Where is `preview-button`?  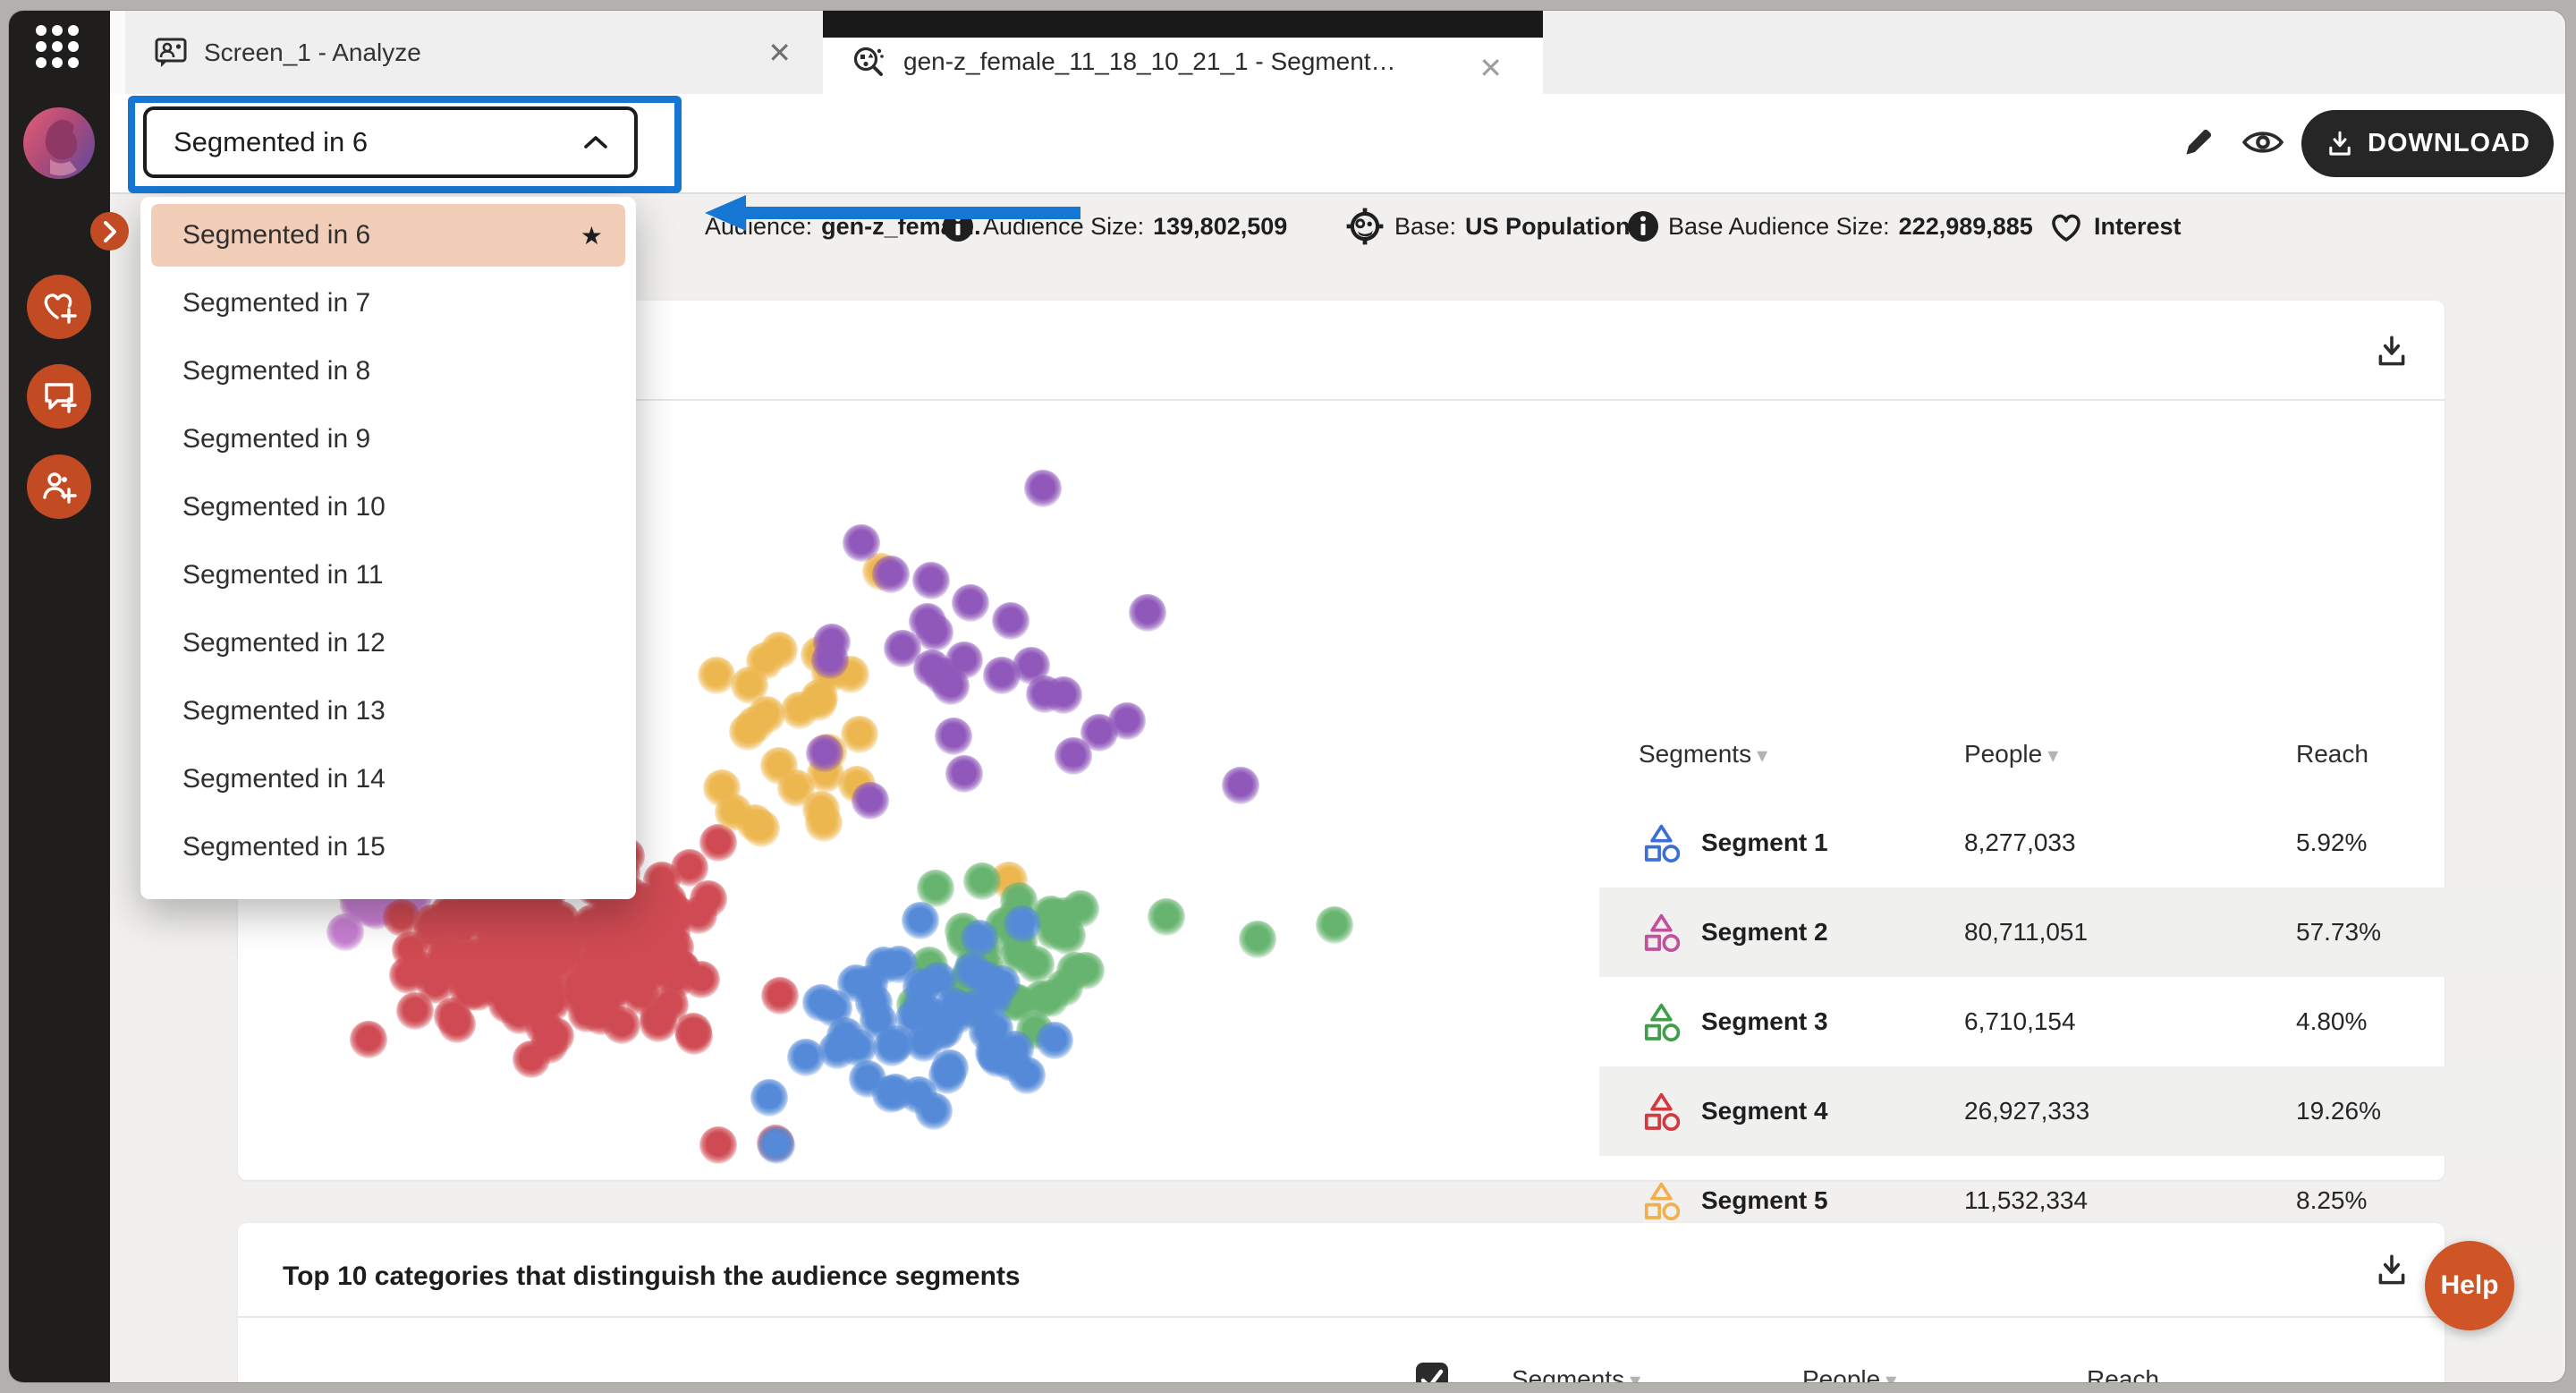
preview-button is located at coordinates (2262, 142).